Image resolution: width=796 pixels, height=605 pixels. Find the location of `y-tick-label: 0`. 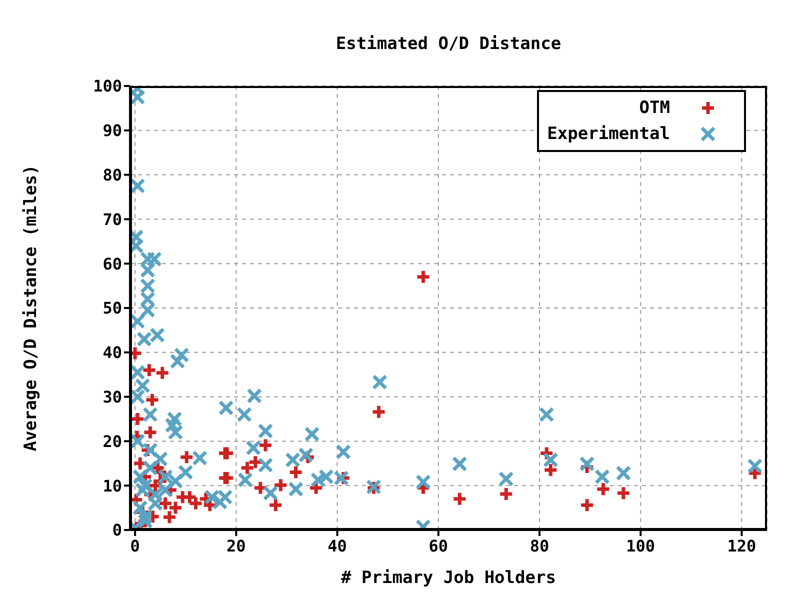

y-tick-label: 0 is located at coordinates (117, 530).